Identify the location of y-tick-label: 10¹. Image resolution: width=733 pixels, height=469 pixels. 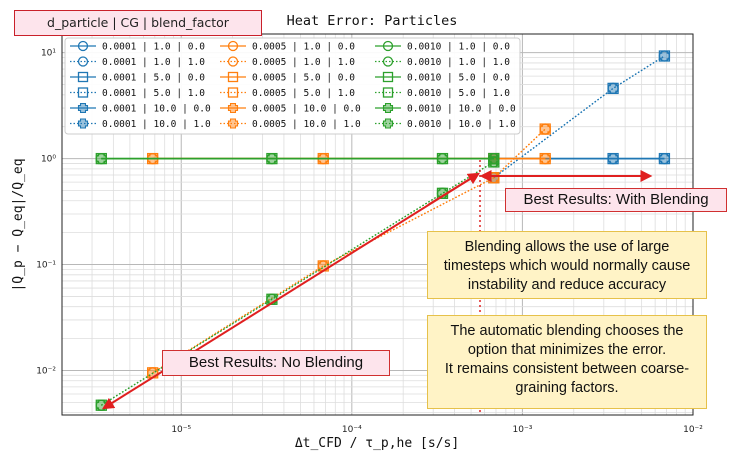
(48, 54).